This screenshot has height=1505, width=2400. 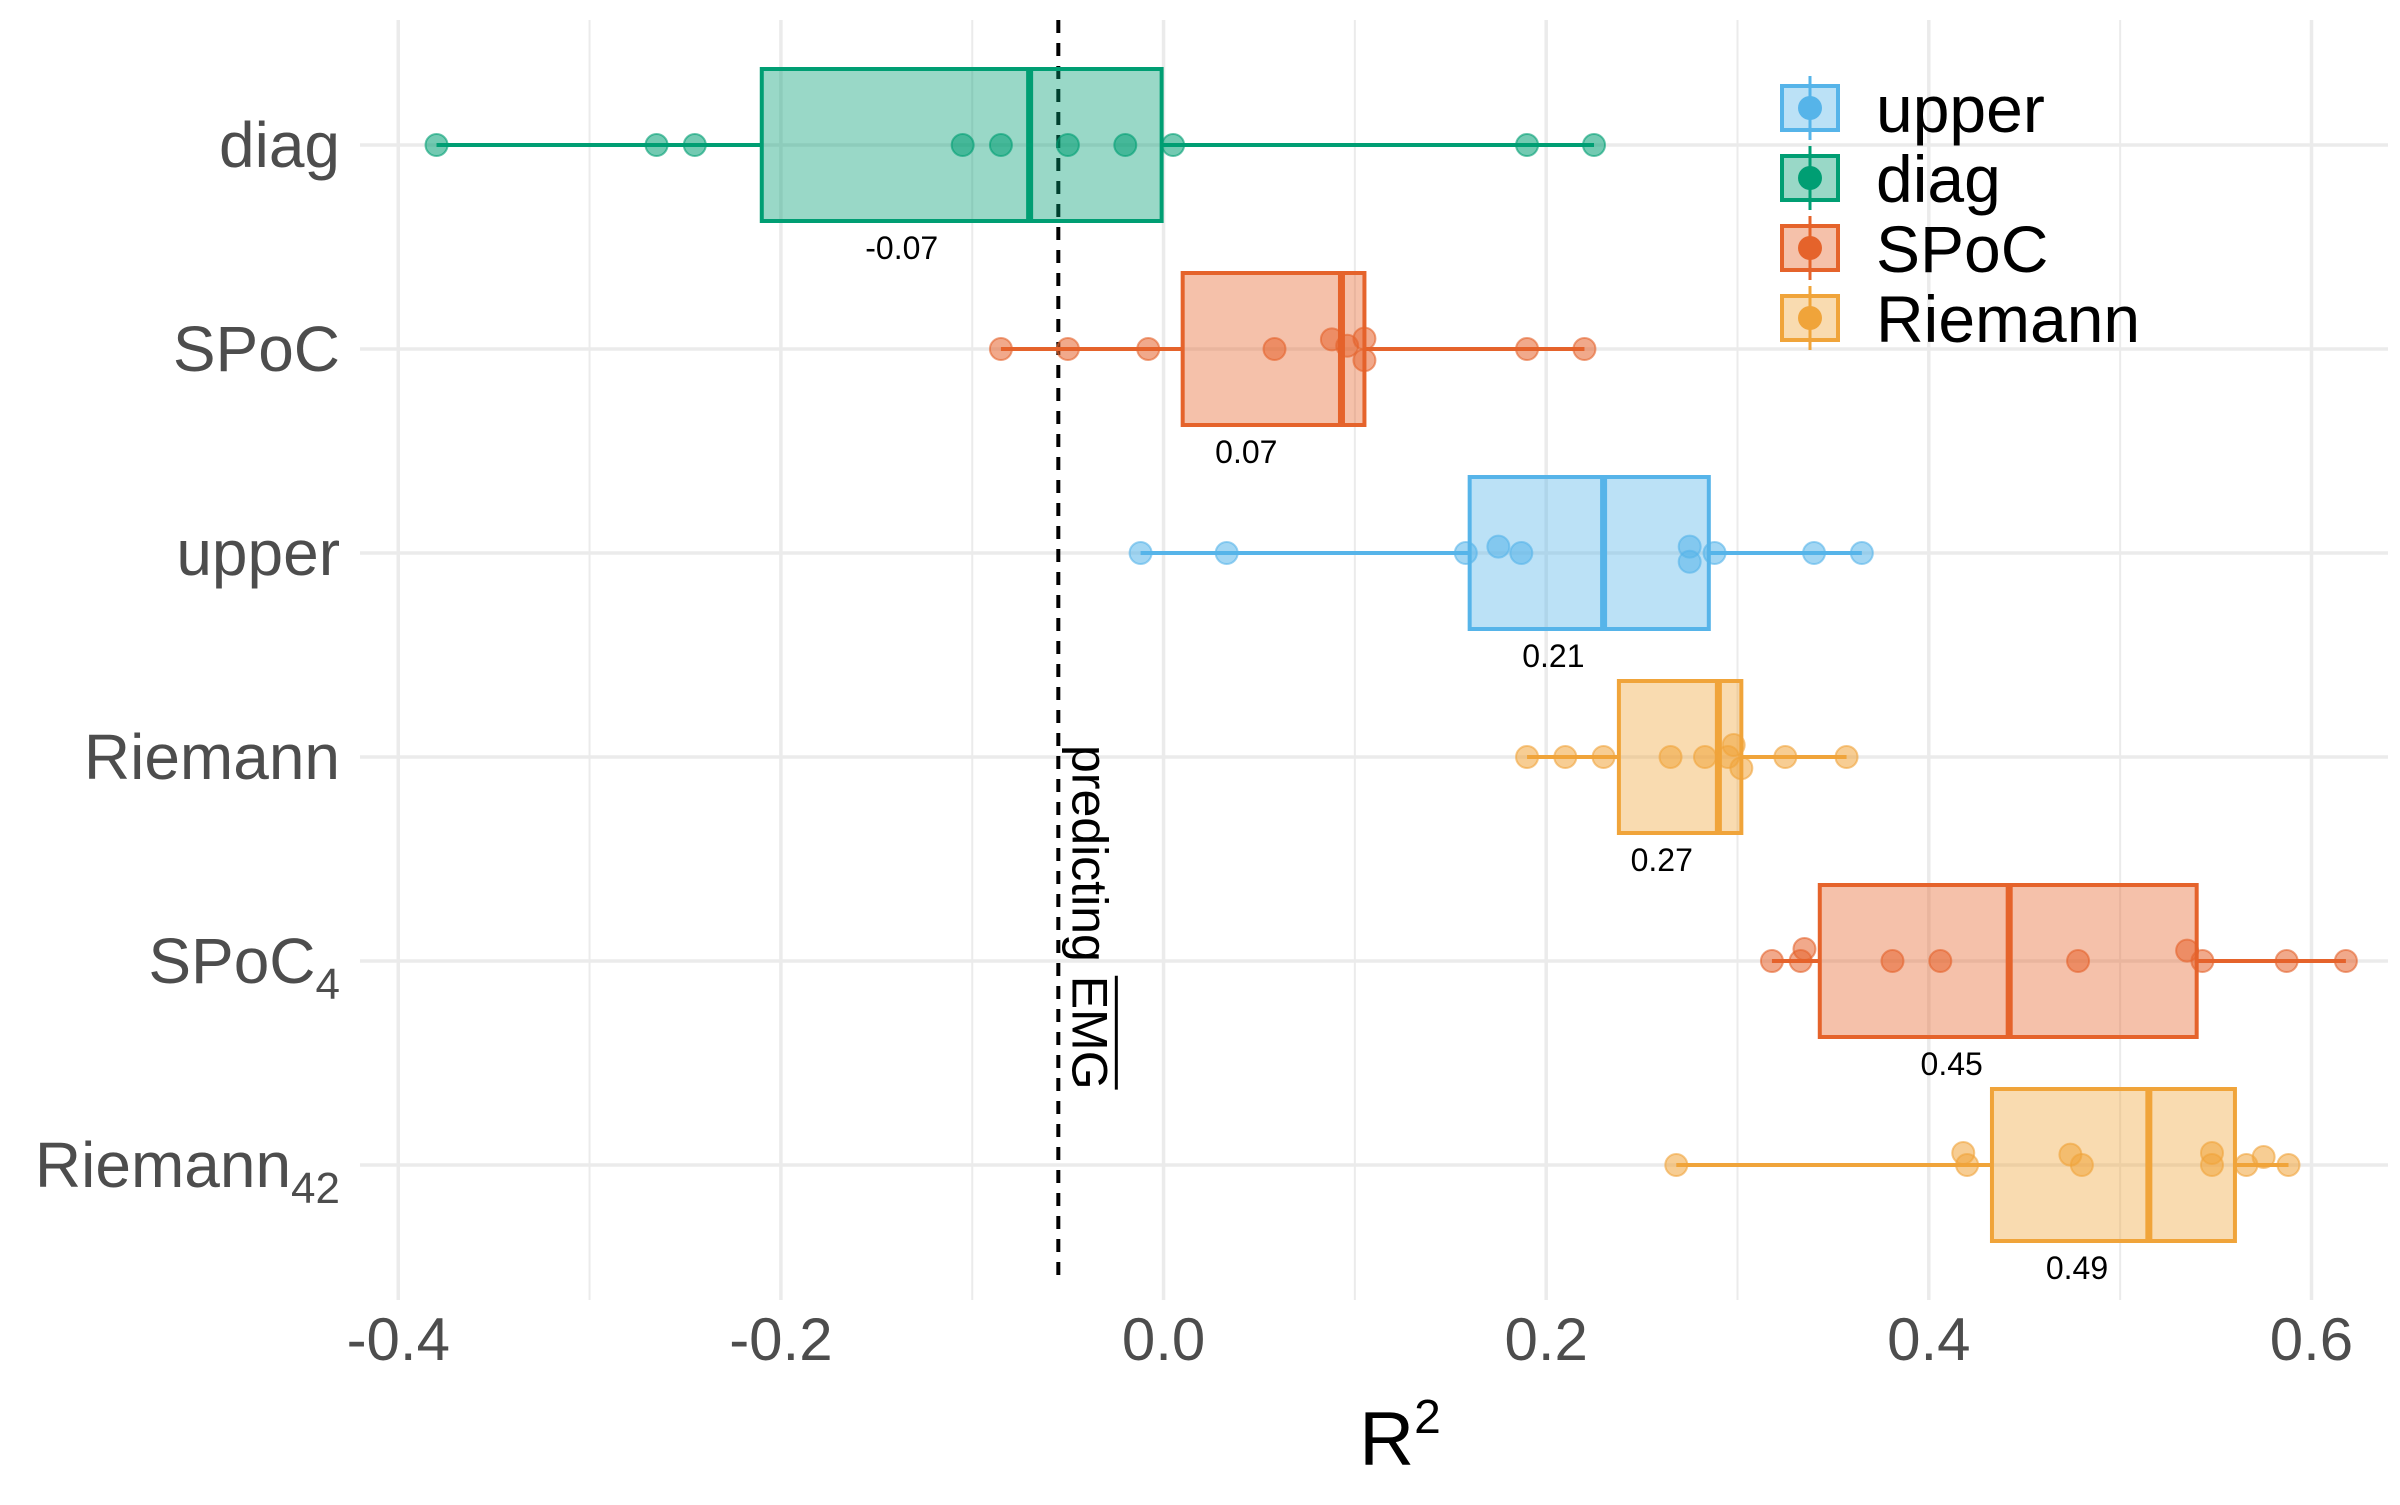 I want to click on x-tick-label: -0.4, so click(x=398, y=1339).